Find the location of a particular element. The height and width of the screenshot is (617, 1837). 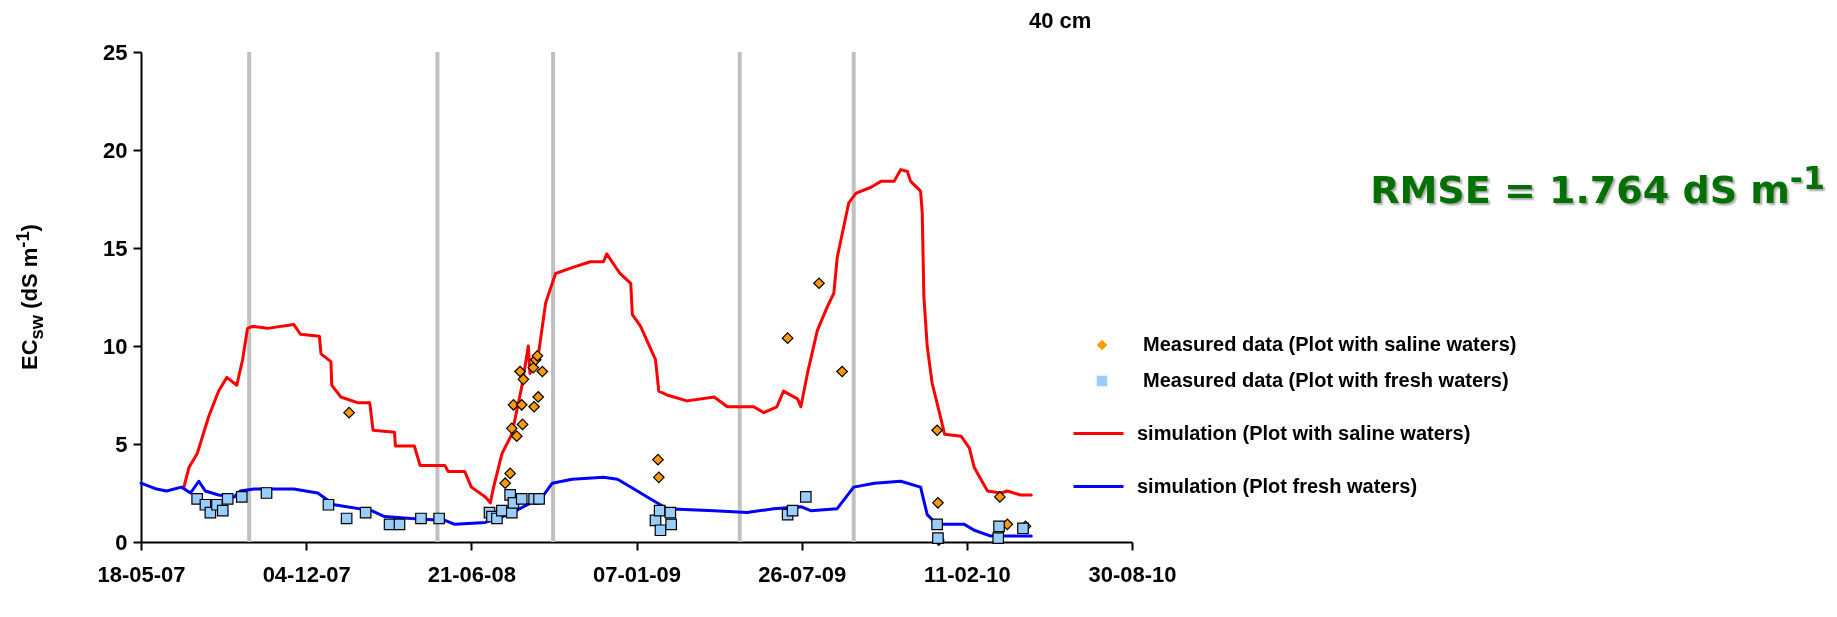

x-tick-label: 18-05-07 is located at coordinates (141, 574).